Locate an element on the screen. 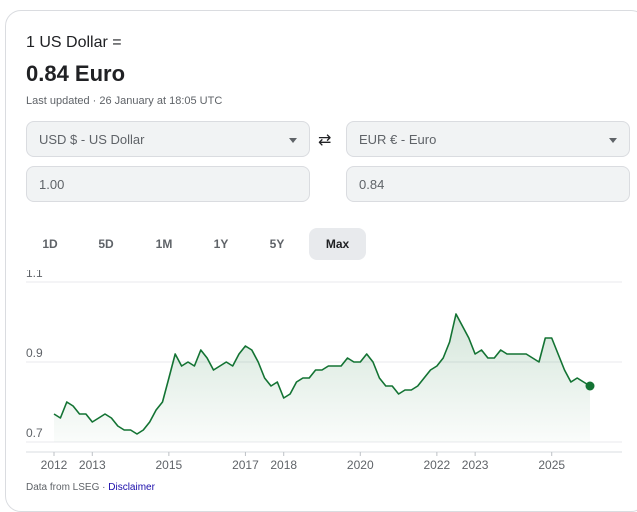  tab-1d: 1D is located at coordinates (50, 244).